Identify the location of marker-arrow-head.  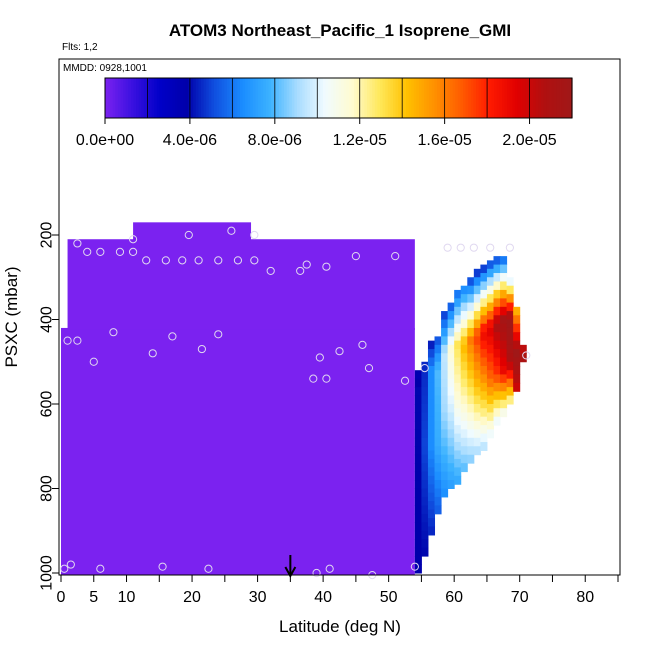
(290, 572).